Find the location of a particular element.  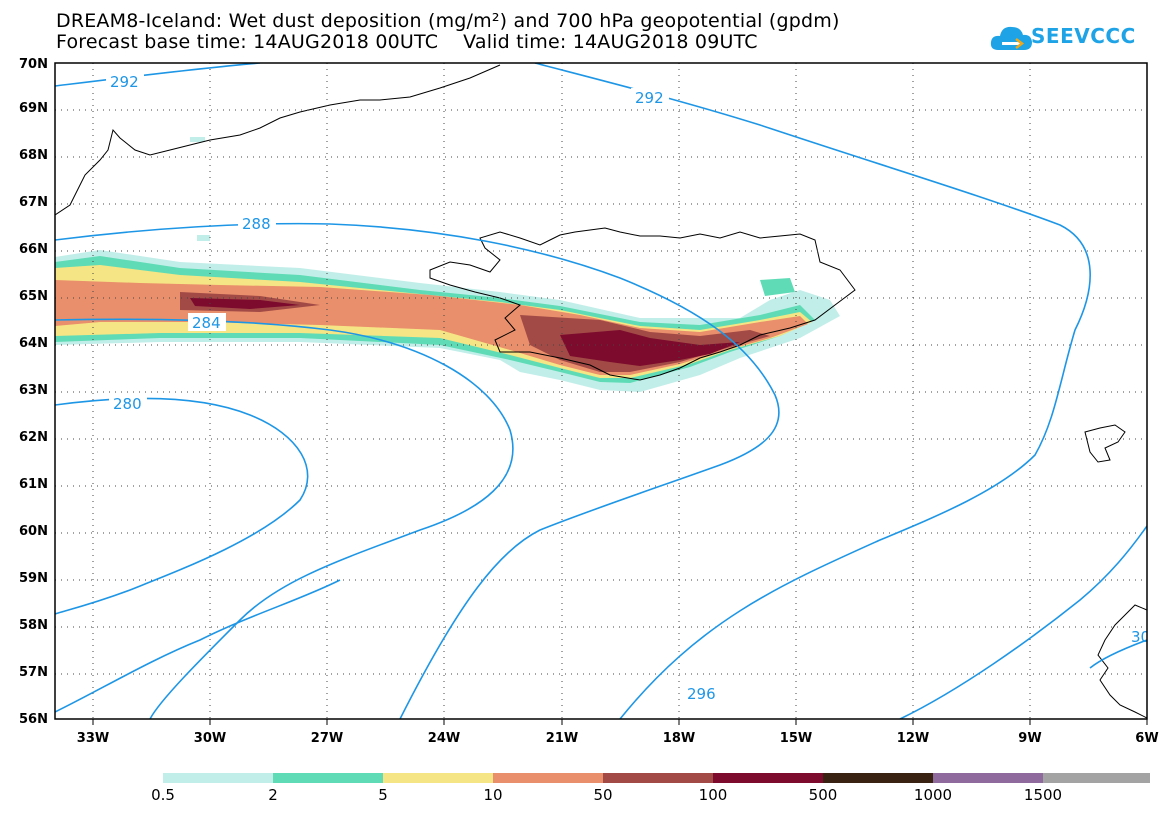

lon-label: 24W is located at coordinates (444, 738).